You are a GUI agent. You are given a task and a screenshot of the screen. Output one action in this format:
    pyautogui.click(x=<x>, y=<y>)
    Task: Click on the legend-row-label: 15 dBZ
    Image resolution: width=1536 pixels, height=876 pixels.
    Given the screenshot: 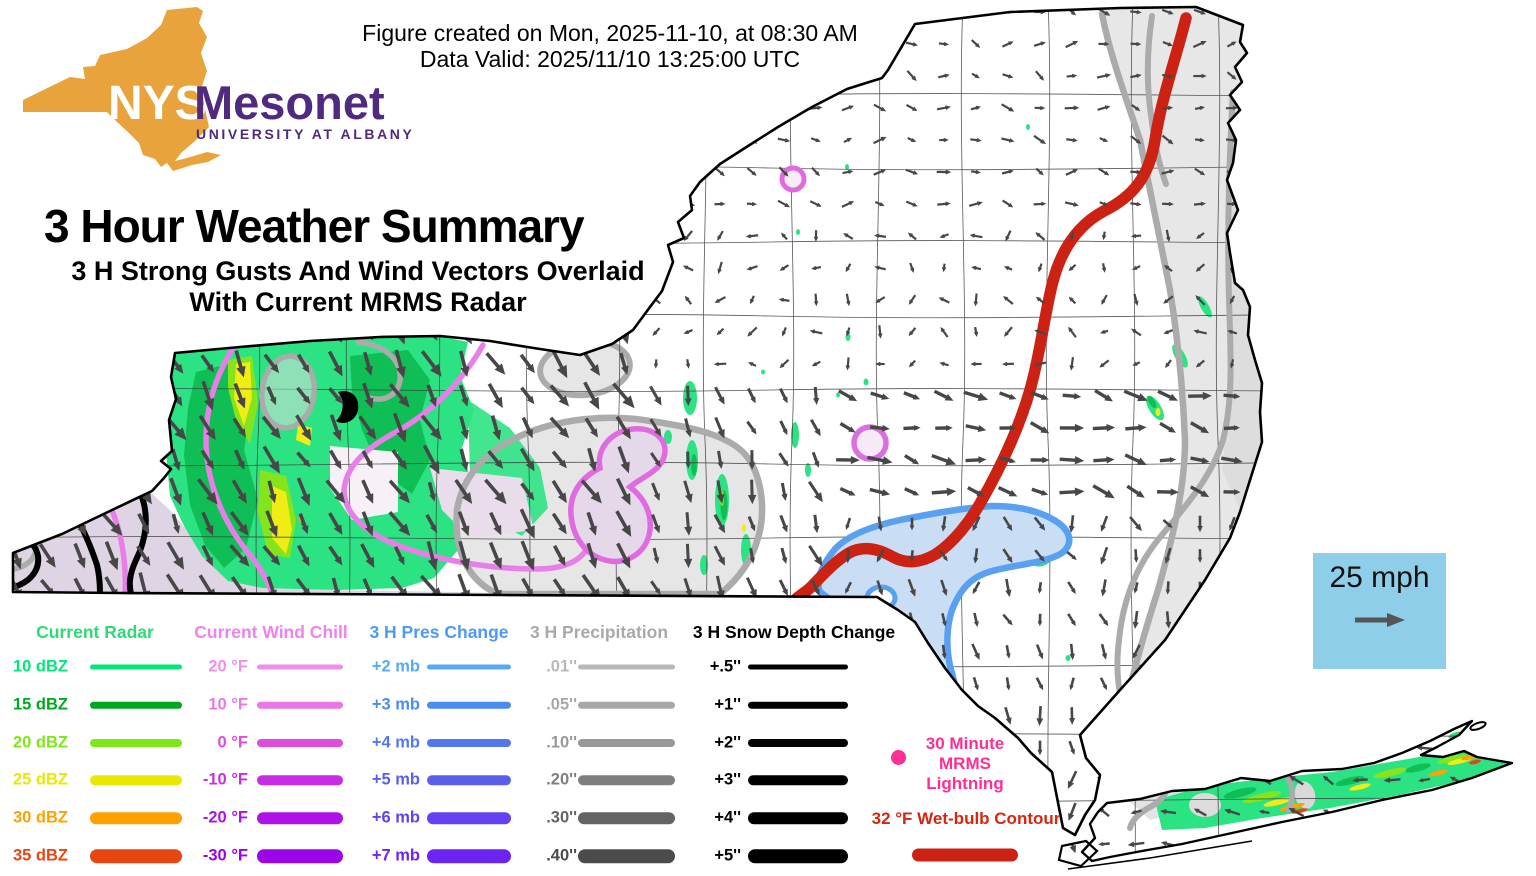 What is the action you would take?
    pyautogui.click(x=40, y=704)
    